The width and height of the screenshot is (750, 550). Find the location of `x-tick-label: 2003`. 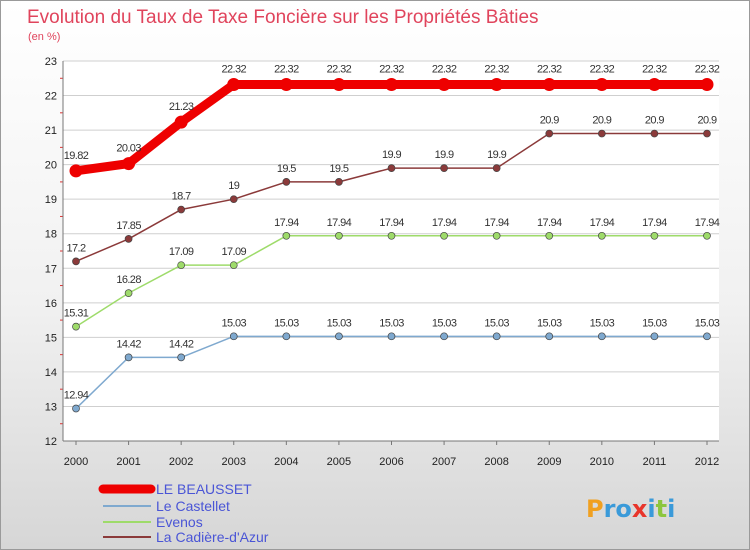

x-tick-label: 2003 is located at coordinates (234, 462).